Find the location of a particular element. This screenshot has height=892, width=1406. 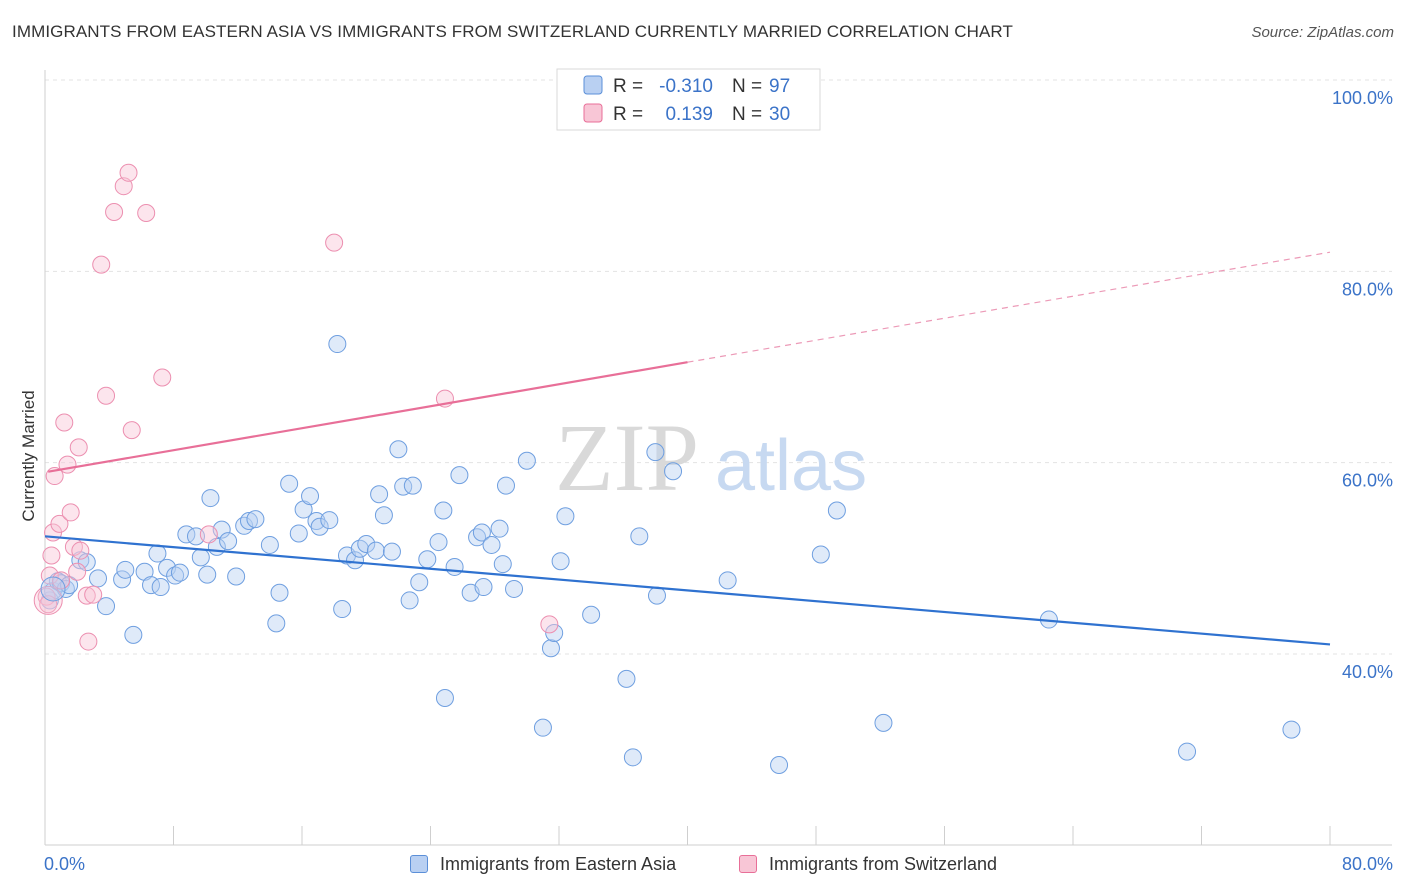

chart-source: Source: ZipAtlas.com is located at coordinates (1322, 32).